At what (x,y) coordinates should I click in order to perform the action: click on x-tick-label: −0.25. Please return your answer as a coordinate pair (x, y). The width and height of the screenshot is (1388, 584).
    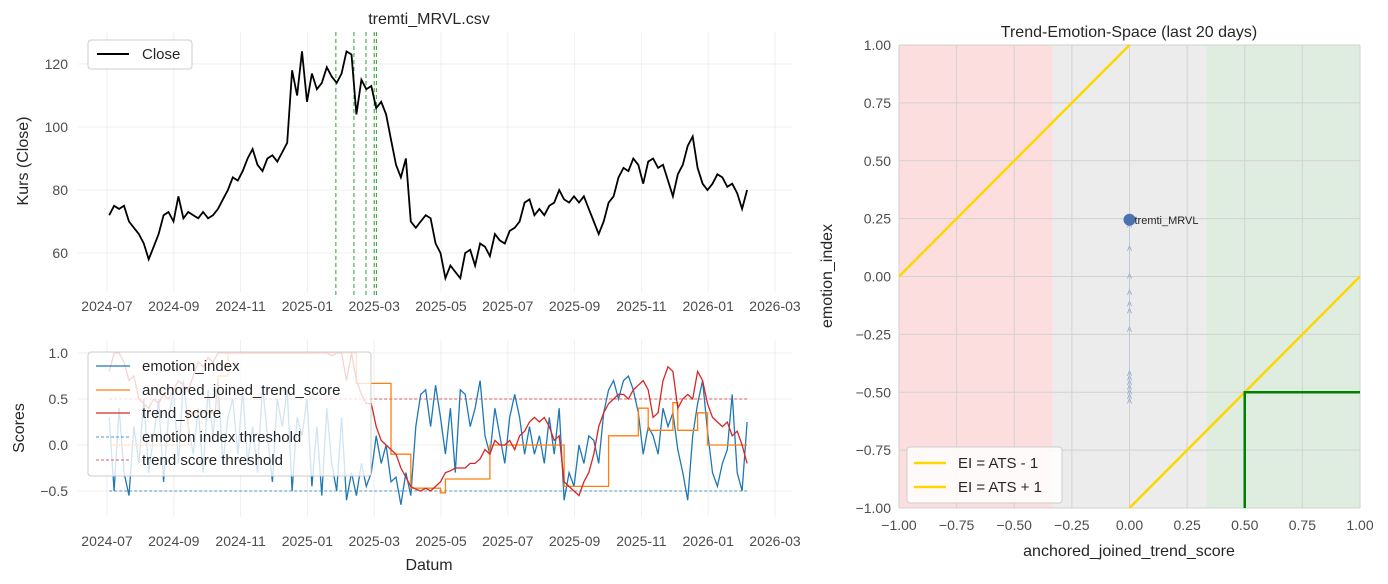
    Looking at the image, I should click on (1072, 525).